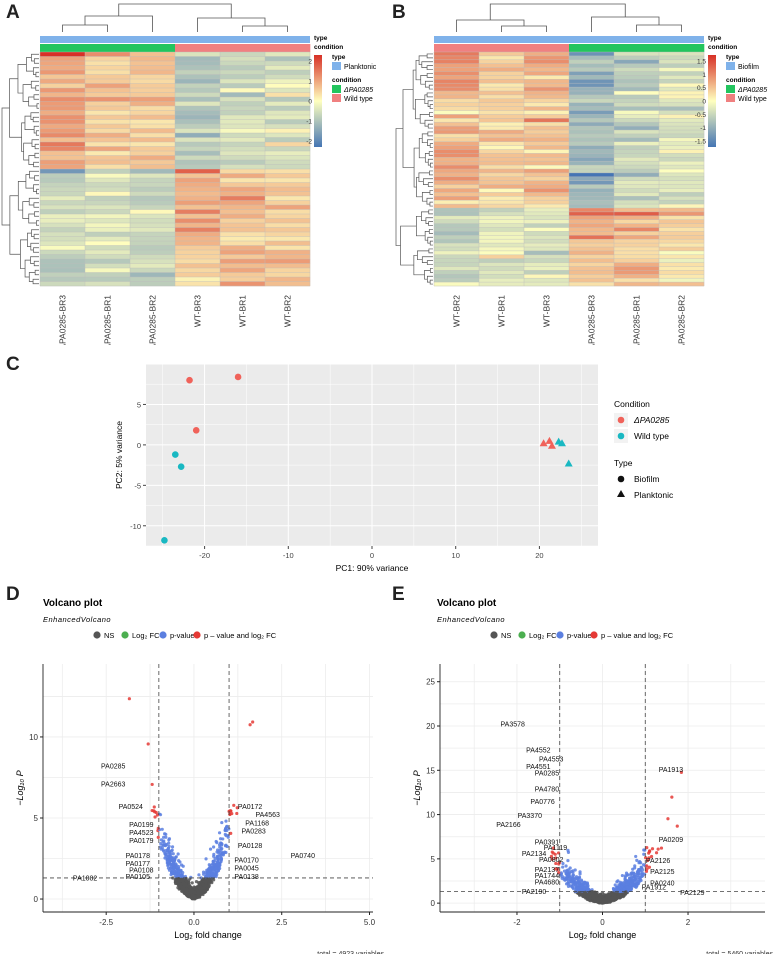 Image resolution: width=777 pixels, height=954 pixels. I want to click on heatmap-cells, so click(175, 169).